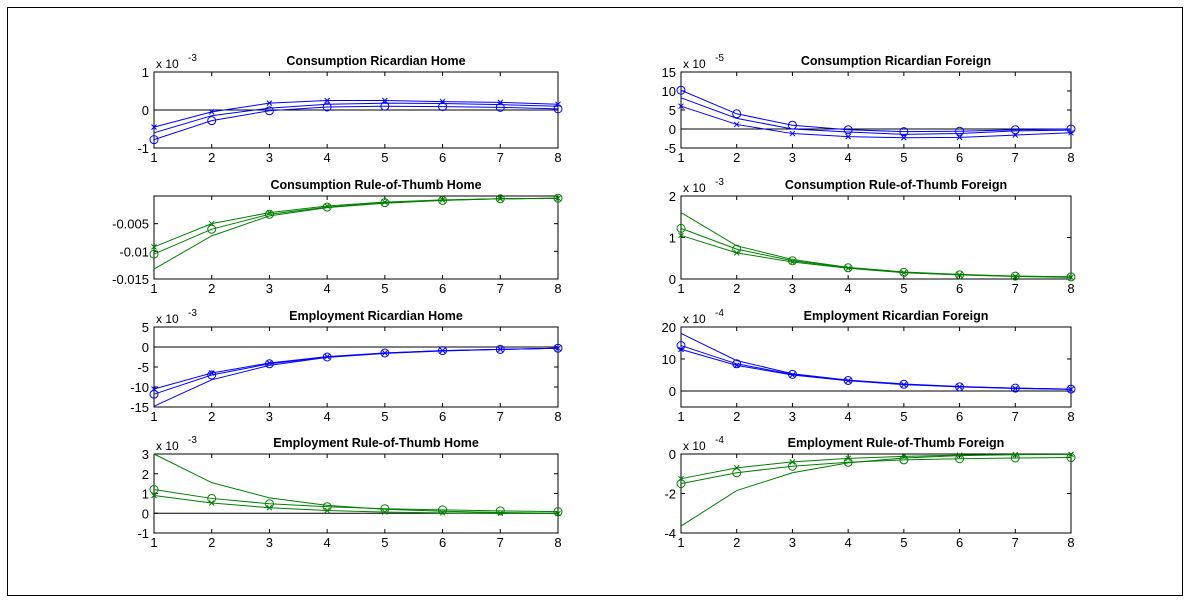  What do you see at coordinates (143, 367) in the screenshot?
I see `y-tick-label: -5` at bounding box center [143, 367].